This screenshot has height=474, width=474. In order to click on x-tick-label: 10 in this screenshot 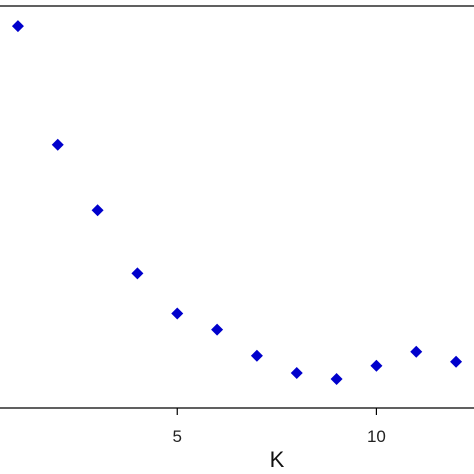, I will do `click(376, 436)`.